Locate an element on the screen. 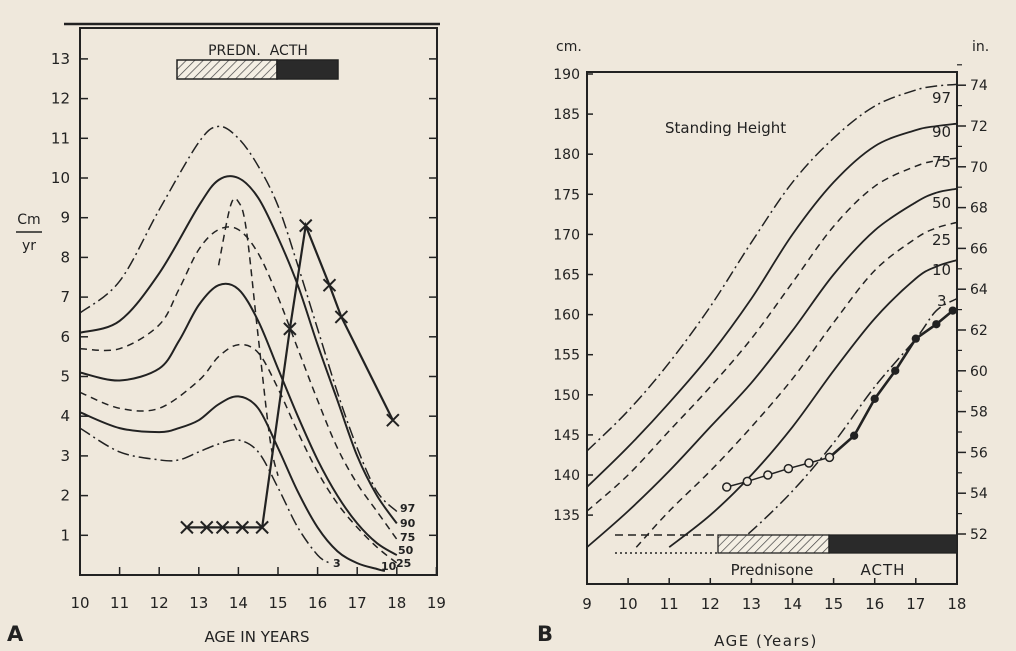 The image size is (1016, 651). panel-b-y-ticks-left: 135 140 145 150 155 160 165 170 175 180 185 190 is located at coordinates (573, 295).